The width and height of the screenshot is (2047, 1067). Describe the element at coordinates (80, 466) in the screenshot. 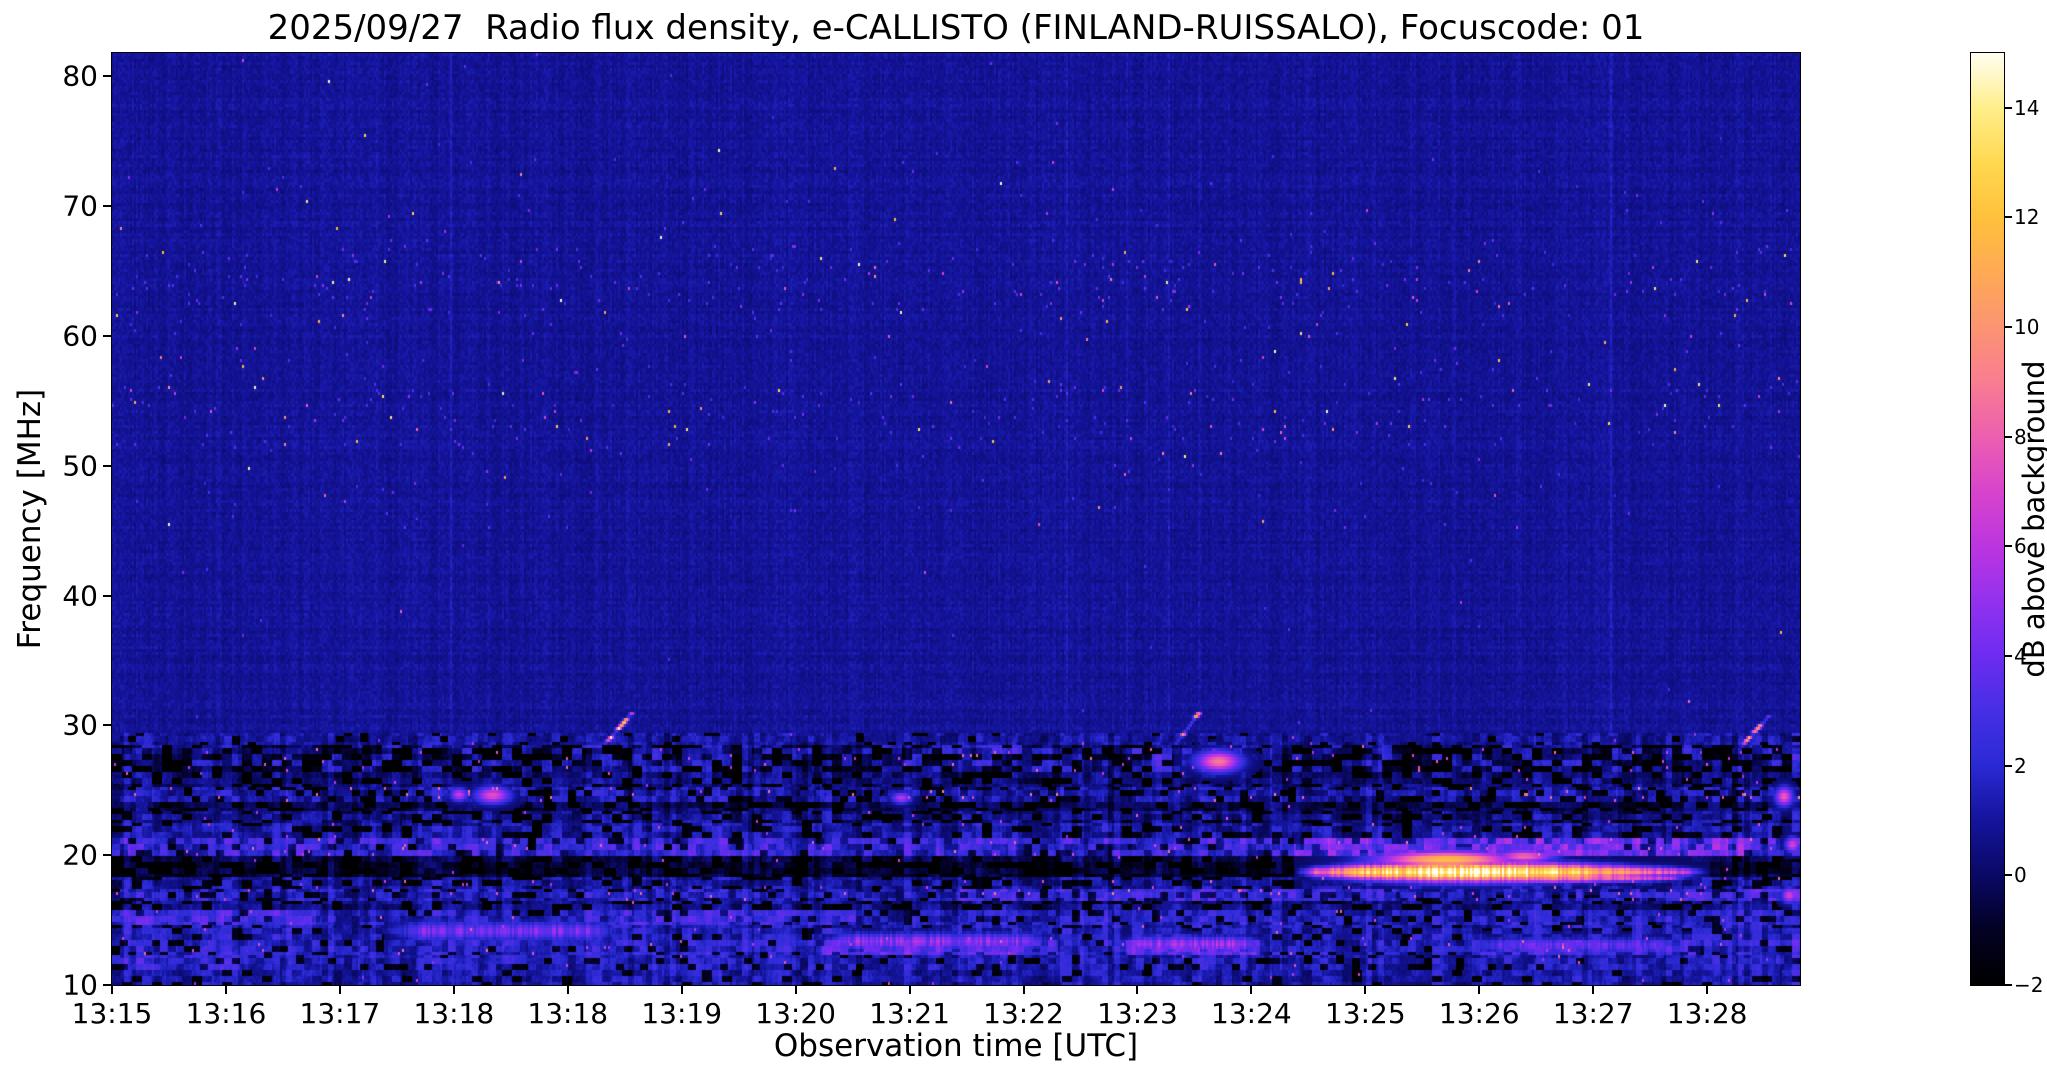

I see `y-tick-label: 50` at that location.